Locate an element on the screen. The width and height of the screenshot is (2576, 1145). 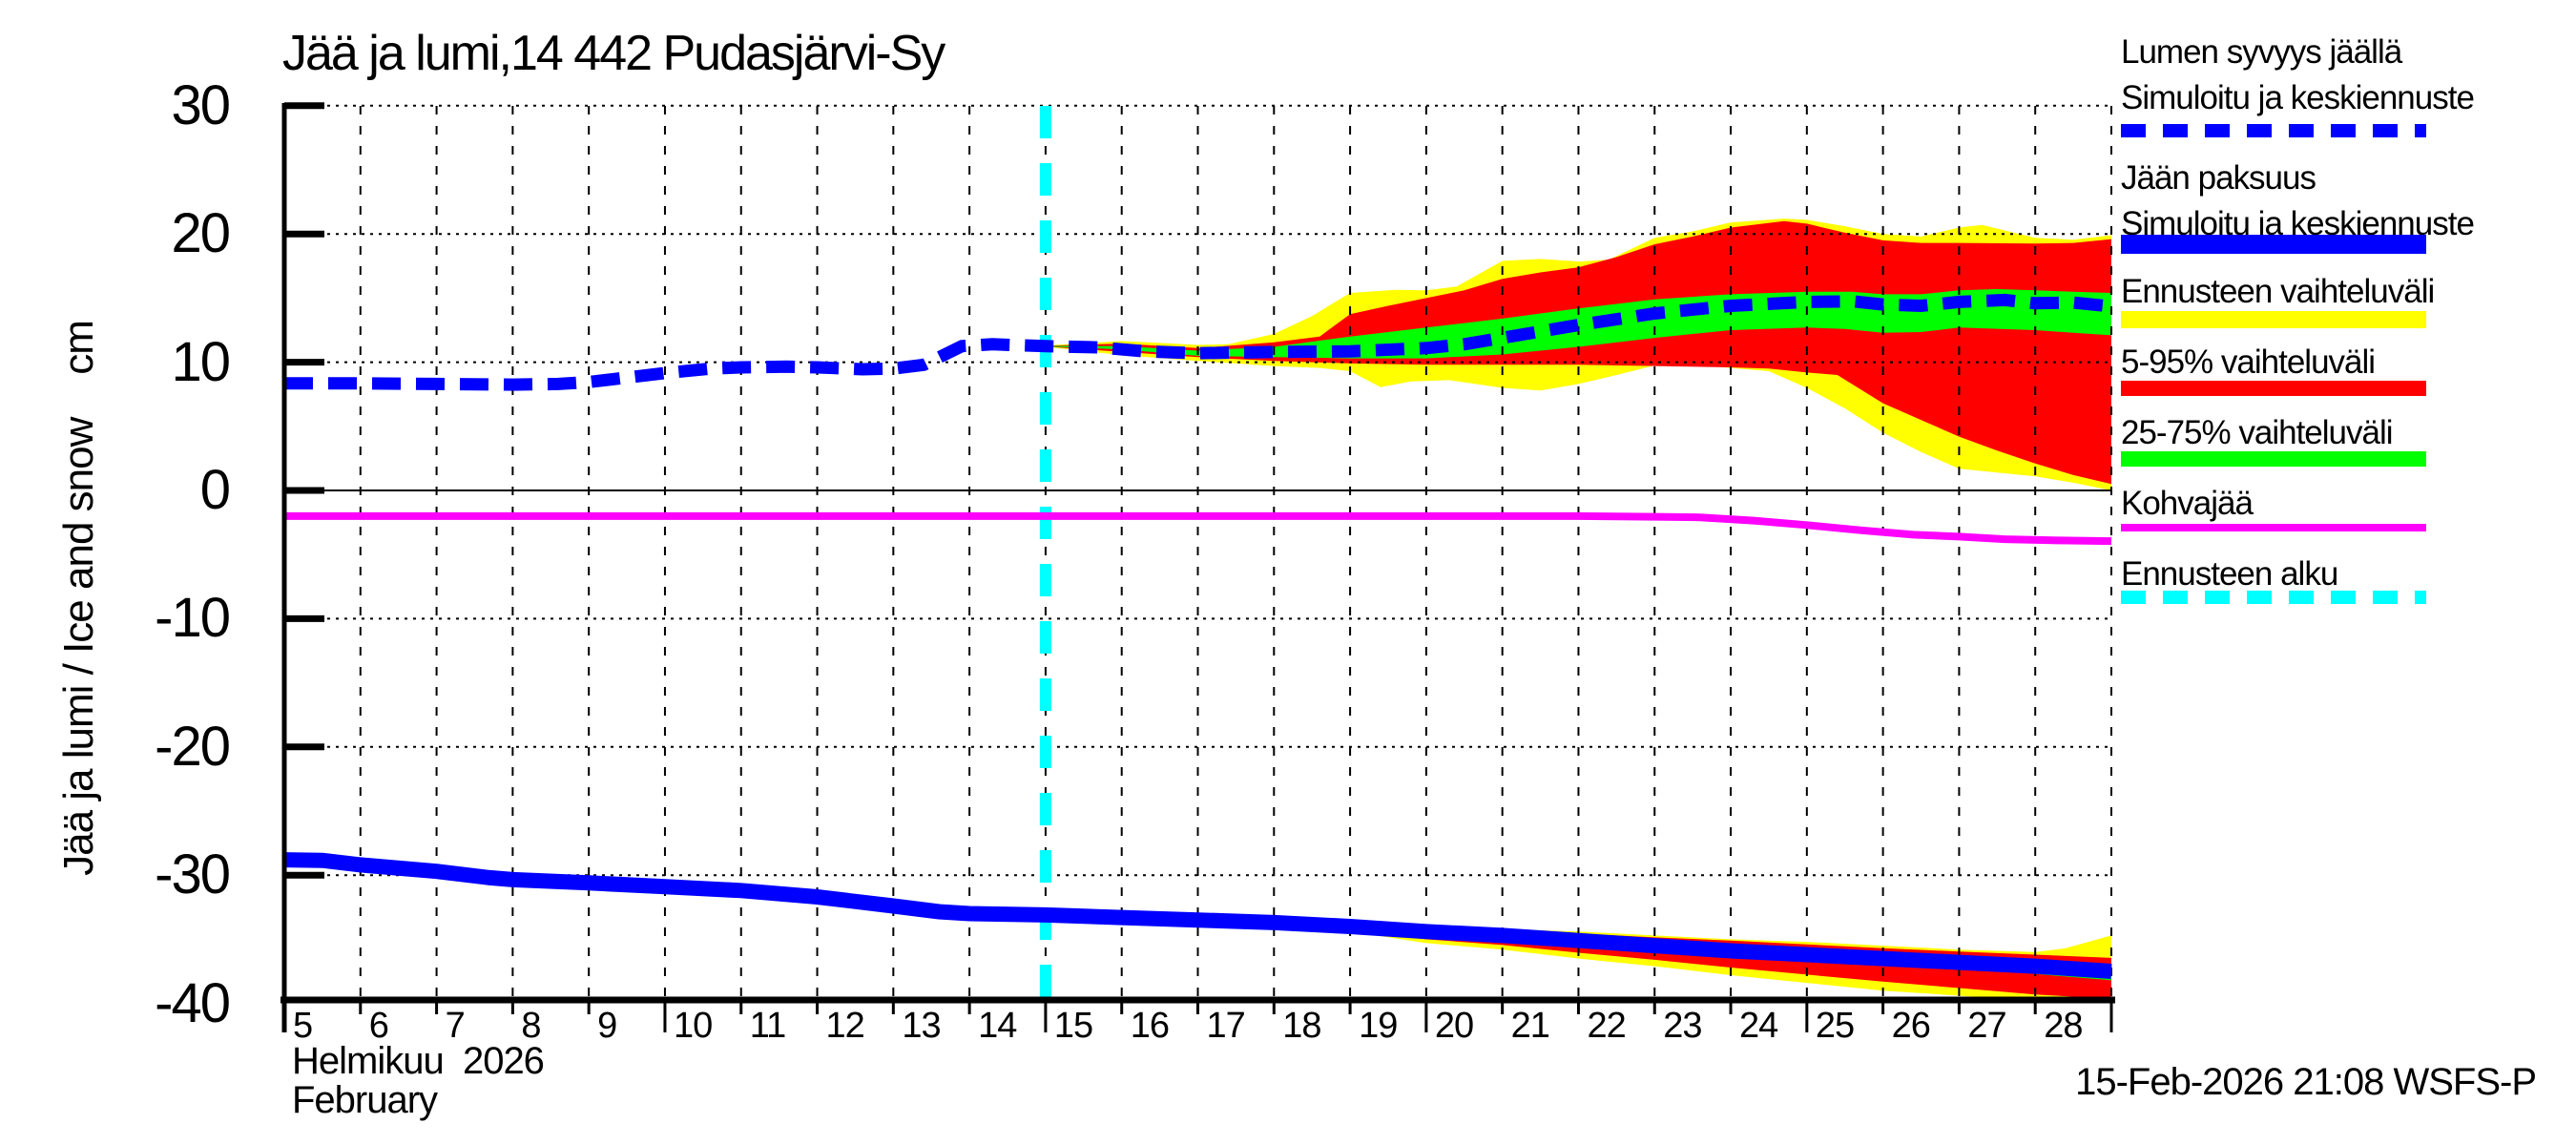
x-tick-label: 9 is located at coordinates (607, 1026).